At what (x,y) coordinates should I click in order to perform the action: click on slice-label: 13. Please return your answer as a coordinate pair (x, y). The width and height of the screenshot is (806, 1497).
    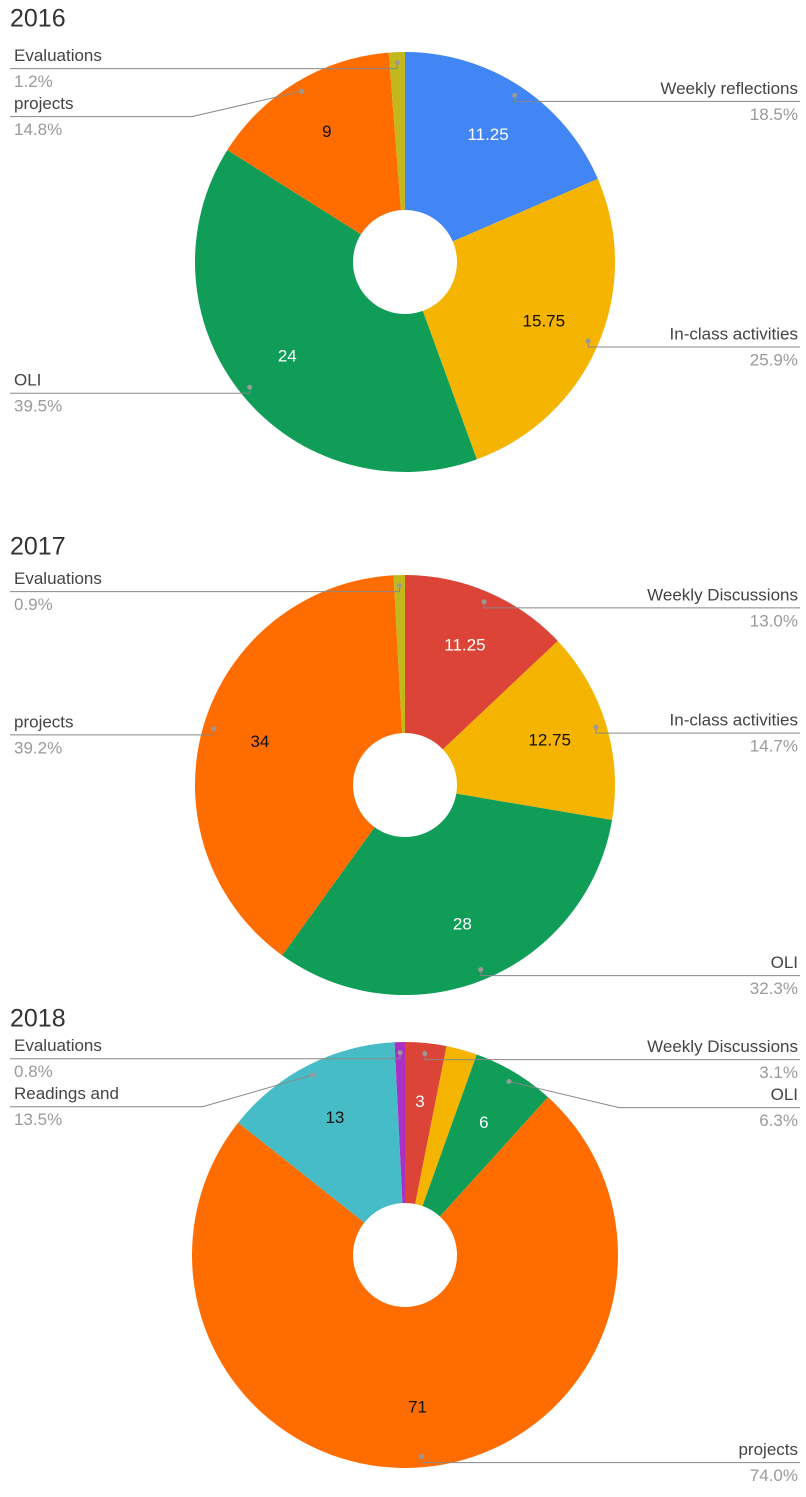
    Looking at the image, I should click on (334, 1117).